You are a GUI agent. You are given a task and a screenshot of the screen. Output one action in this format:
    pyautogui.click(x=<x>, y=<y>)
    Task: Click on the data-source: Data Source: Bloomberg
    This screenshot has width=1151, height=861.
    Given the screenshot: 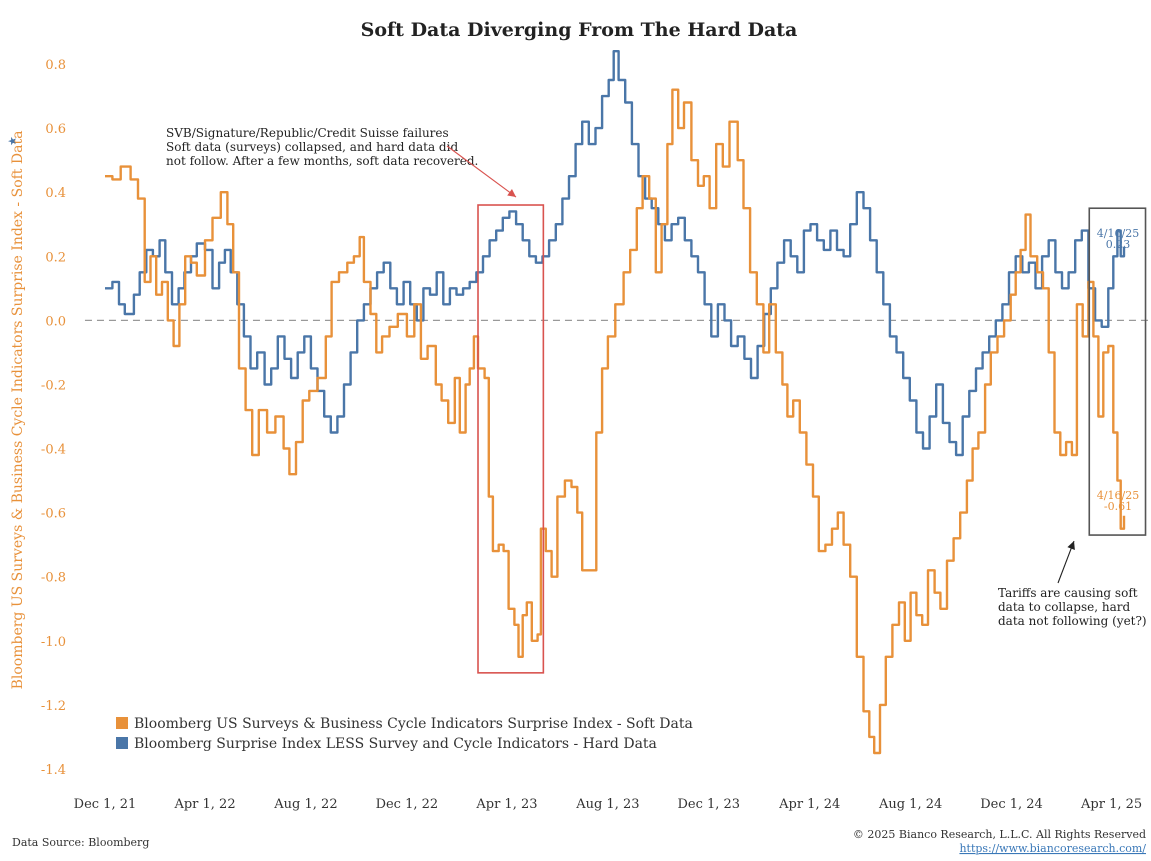 What is the action you would take?
    pyautogui.click(x=80, y=842)
    